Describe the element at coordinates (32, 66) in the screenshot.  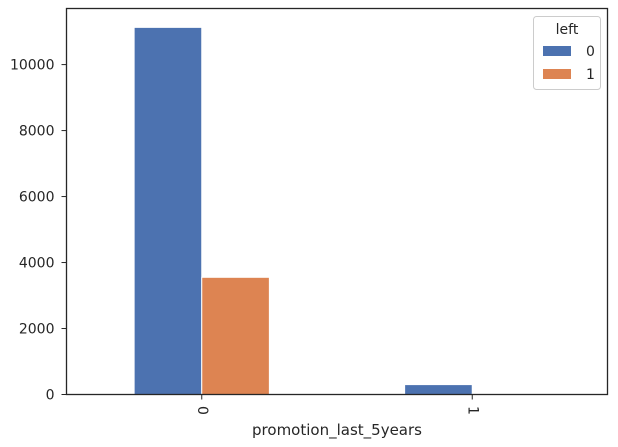
I see `y-tick-label: 10000` at that location.